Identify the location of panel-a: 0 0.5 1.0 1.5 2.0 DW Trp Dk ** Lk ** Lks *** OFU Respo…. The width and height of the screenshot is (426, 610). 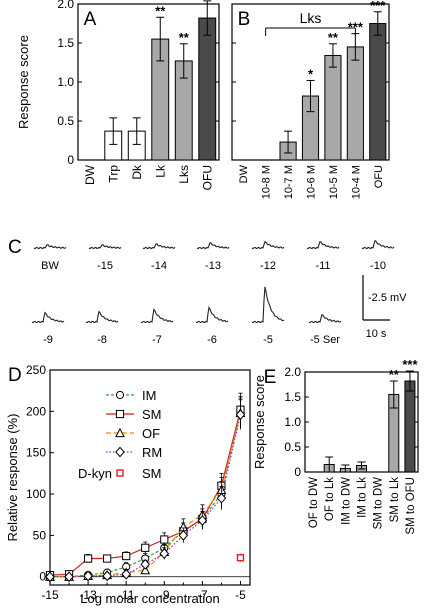
(118, 95).